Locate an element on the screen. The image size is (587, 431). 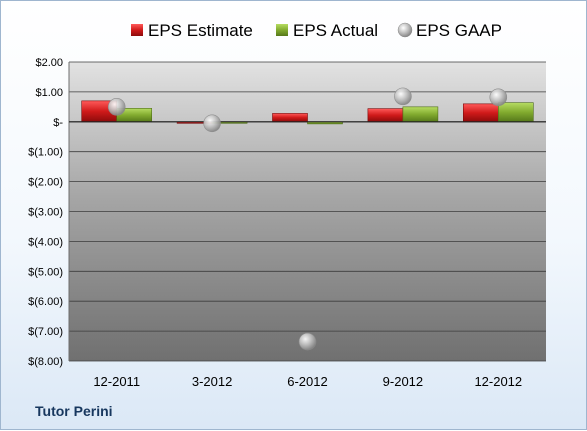
x-tick-label: 6-2012 is located at coordinates (307, 381).